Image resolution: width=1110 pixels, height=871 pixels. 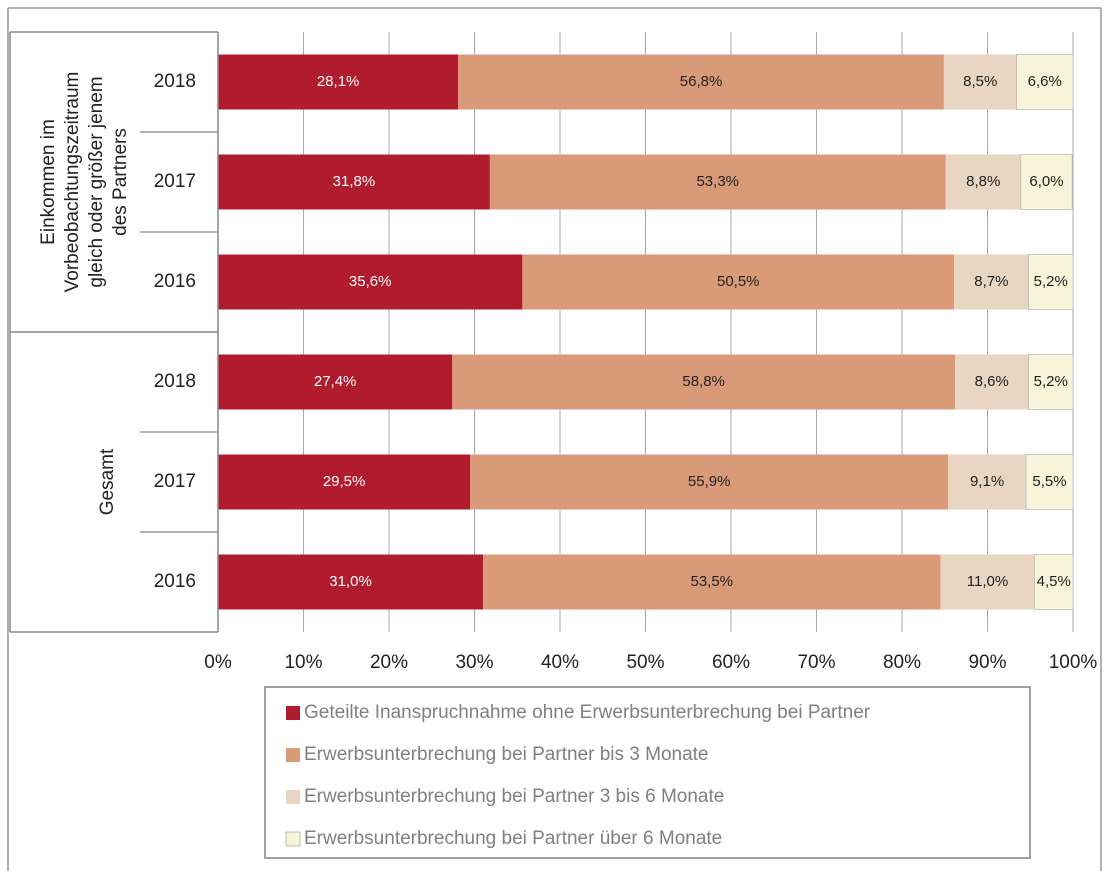 I want to click on value-label: 8,5%, so click(x=980, y=81).